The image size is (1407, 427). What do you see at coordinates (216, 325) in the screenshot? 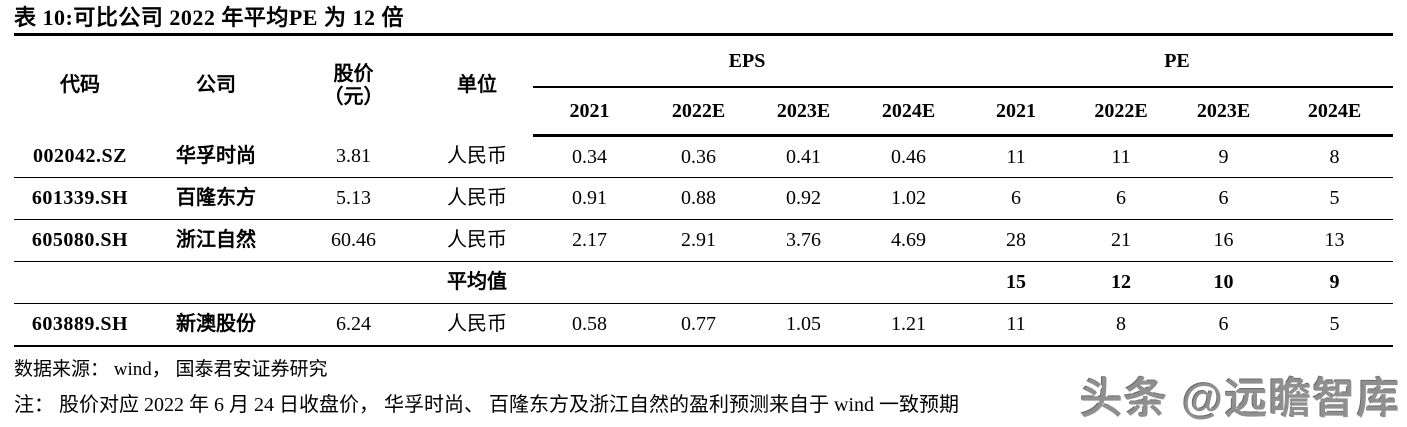
I see `company-cell: 新澳股份` at bounding box center [216, 325].